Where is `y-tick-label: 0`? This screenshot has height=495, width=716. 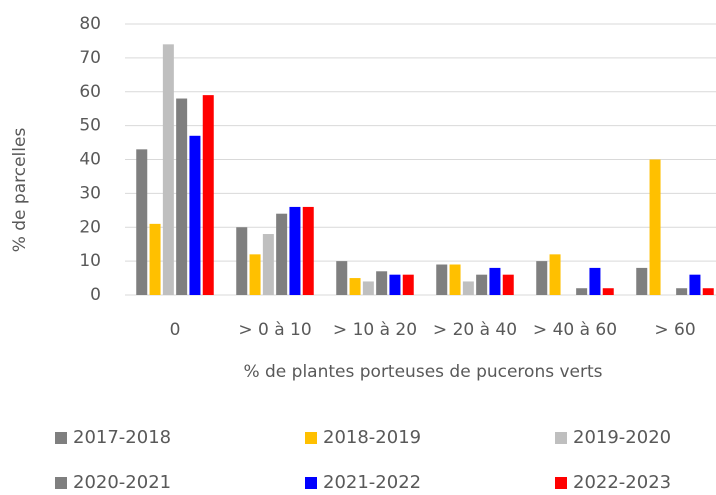 y-tick-label: 0 is located at coordinates (95, 295).